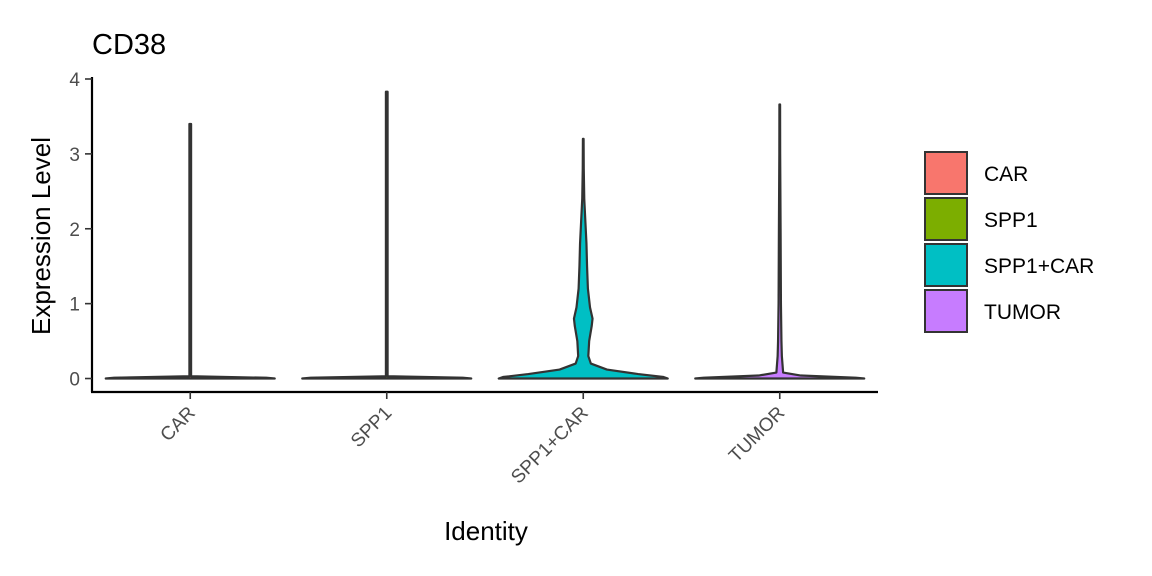  What do you see at coordinates (74, 380) in the screenshot?
I see `y-tick-label: 0` at bounding box center [74, 380].